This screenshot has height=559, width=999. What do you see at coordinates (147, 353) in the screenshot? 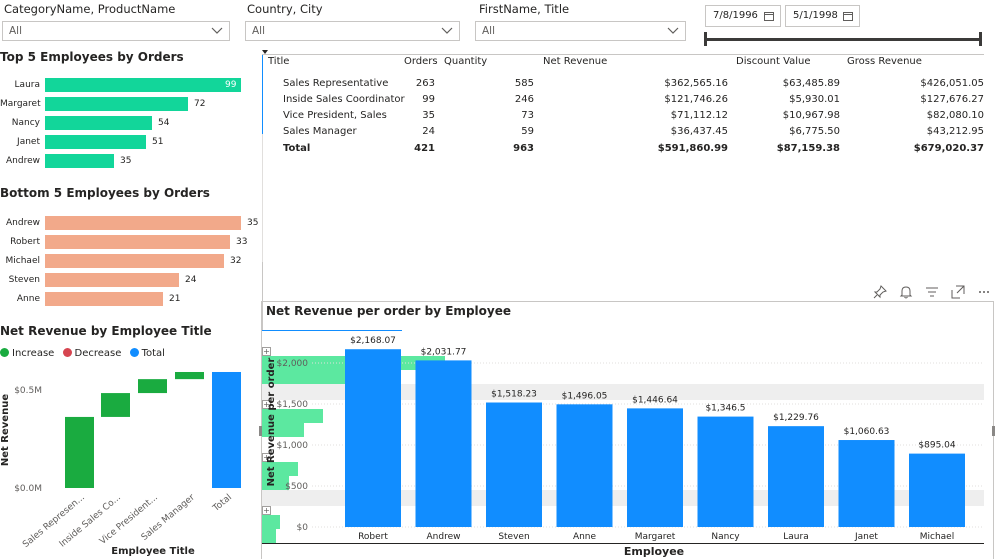
I see `legend-total: Total` at bounding box center [147, 353].